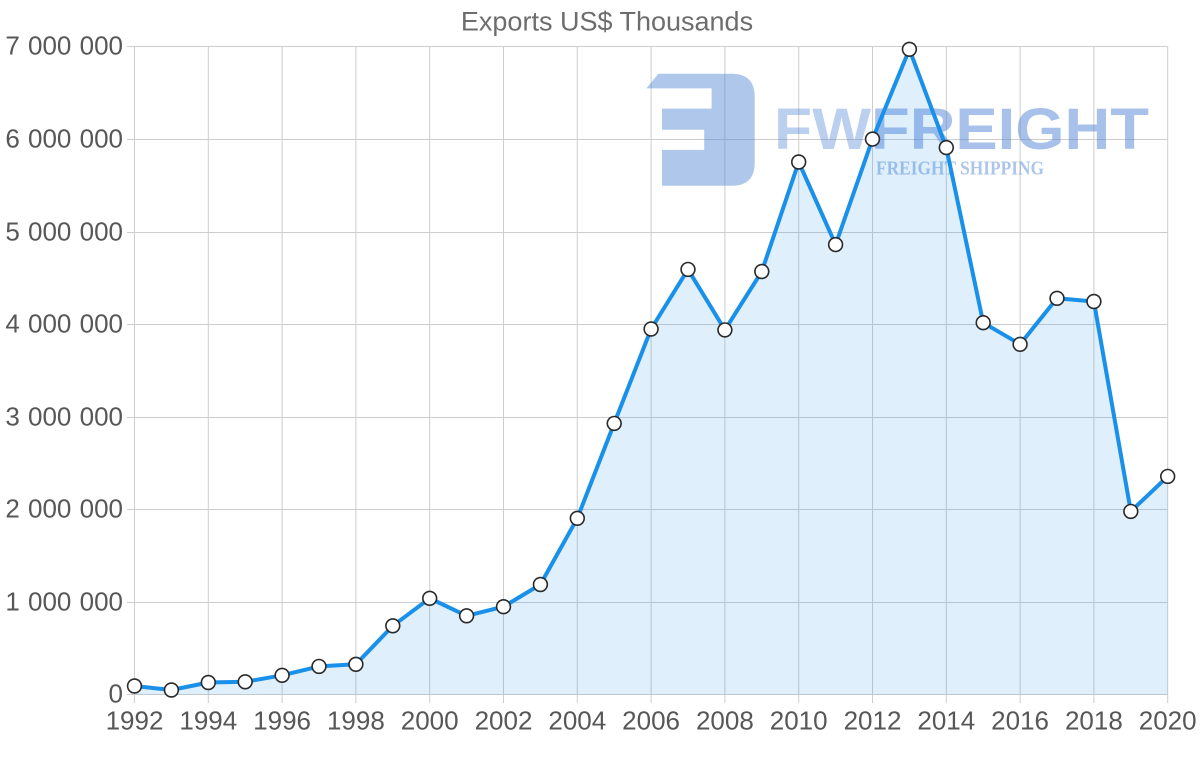 The width and height of the screenshot is (1200, 768). Describe the element at coordinates (607, 22) in the screenshot. I see `svg-text: Exports US$ Thousands` at that location.